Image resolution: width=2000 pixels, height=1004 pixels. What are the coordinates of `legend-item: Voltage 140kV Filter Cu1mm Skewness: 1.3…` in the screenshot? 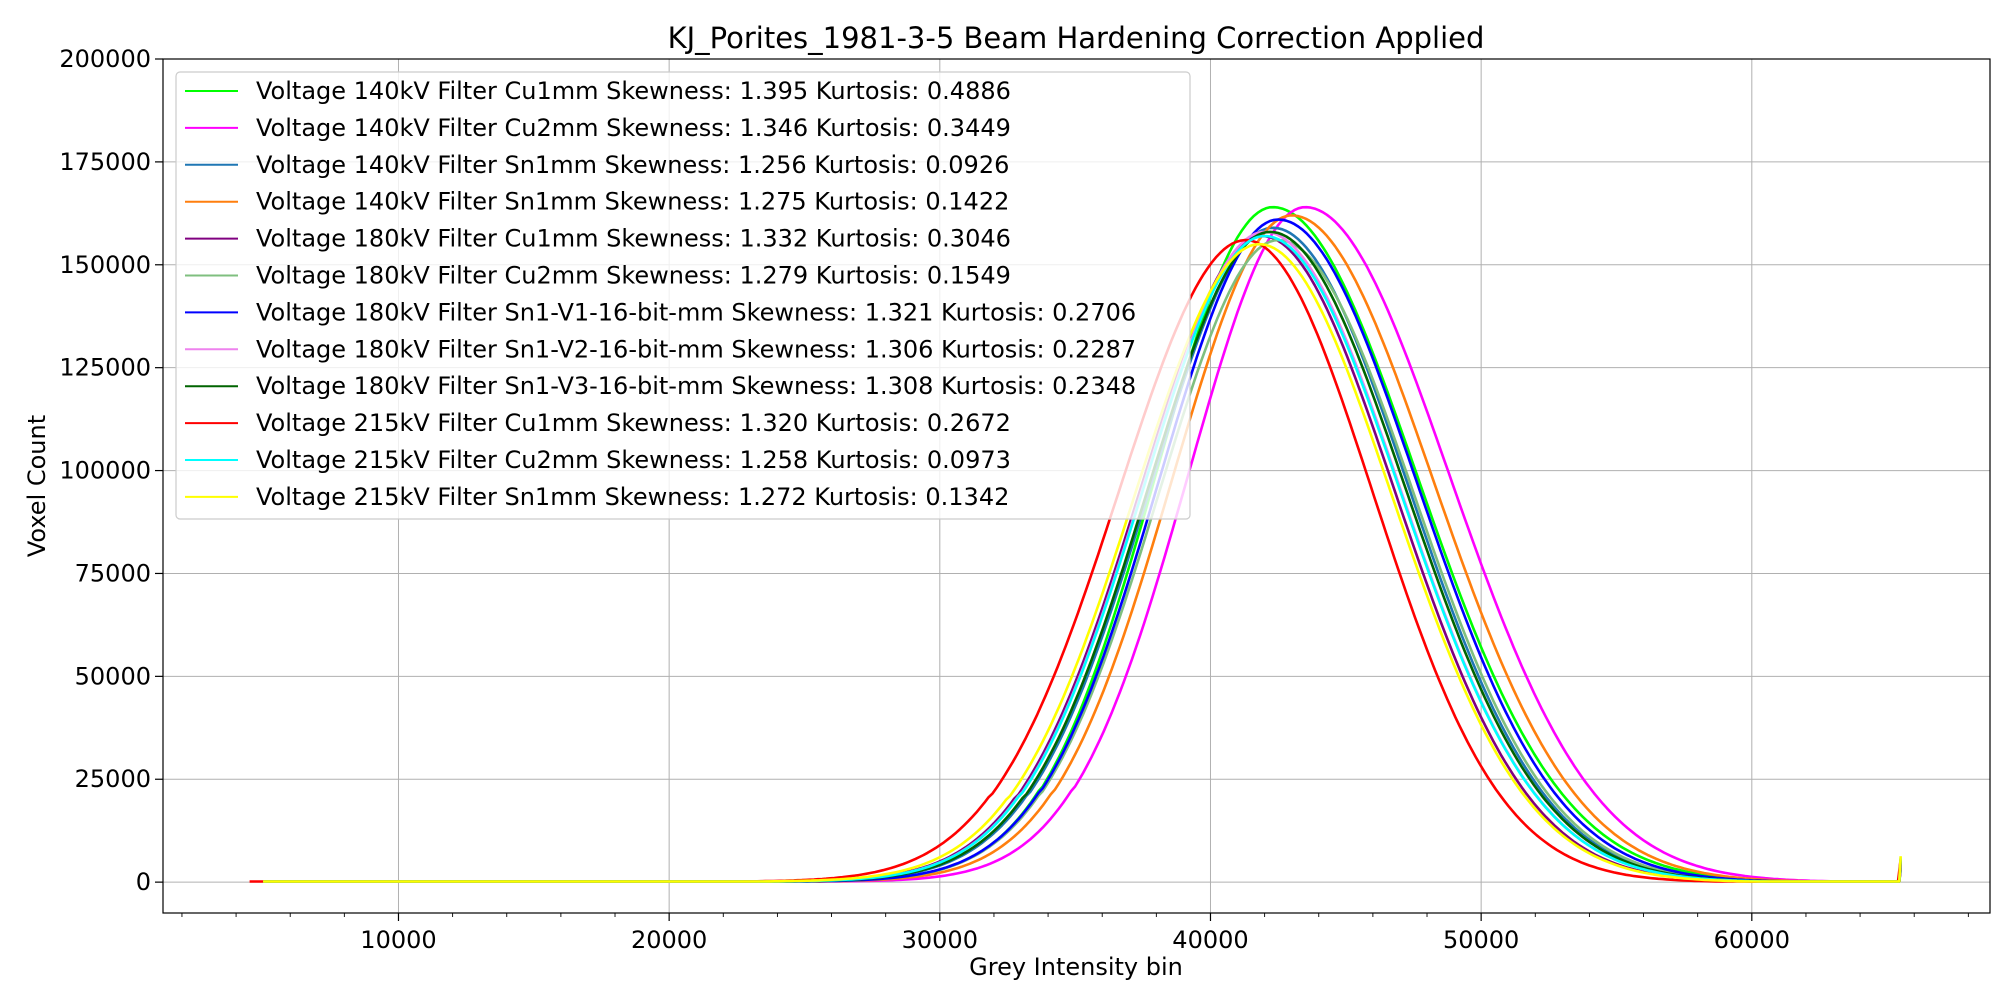 It's located at (598, 91).